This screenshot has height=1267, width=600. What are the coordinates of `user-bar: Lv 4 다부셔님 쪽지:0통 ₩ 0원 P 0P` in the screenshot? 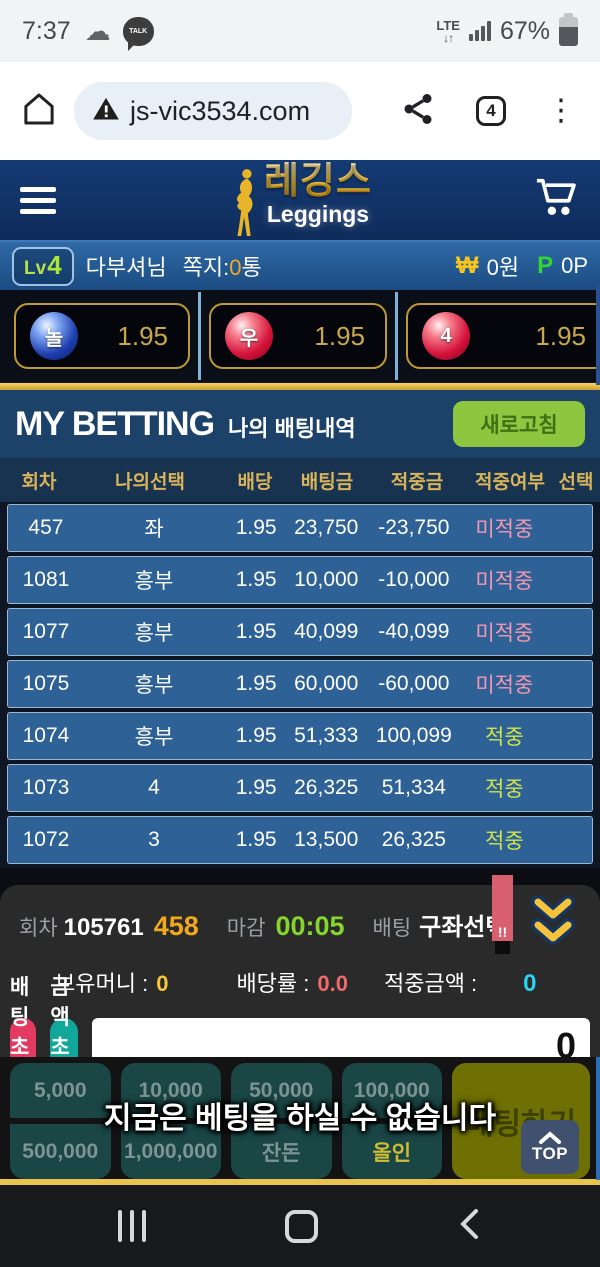 It's located at (300, 265).